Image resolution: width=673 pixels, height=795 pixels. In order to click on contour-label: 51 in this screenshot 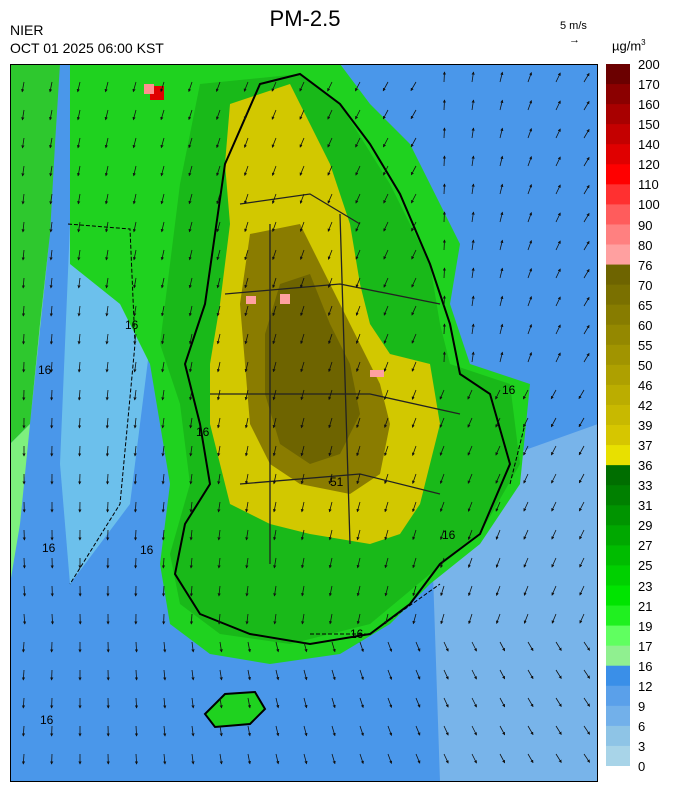, I will do `click(337, 482)`.